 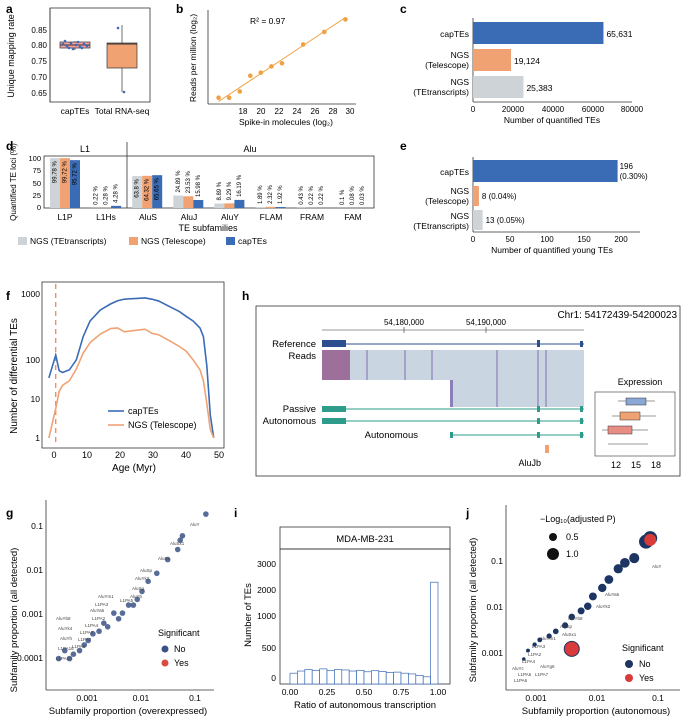 What do you see at coordinates (513, 109) in the screenshot?
I see `panel-c-xtick: 20000` at bounding box center [513, 109].